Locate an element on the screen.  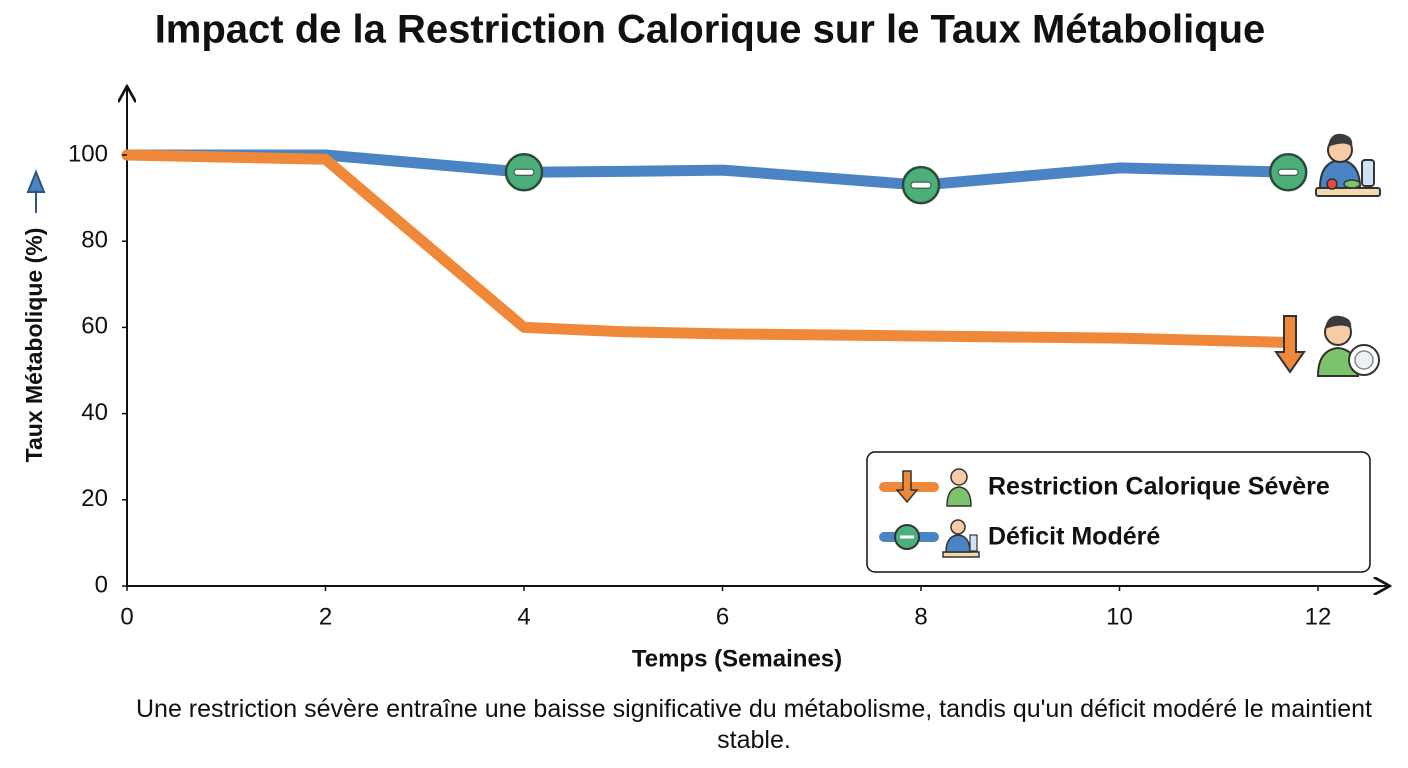
y-tick-label: 60 is located at coordinates (94, 326).